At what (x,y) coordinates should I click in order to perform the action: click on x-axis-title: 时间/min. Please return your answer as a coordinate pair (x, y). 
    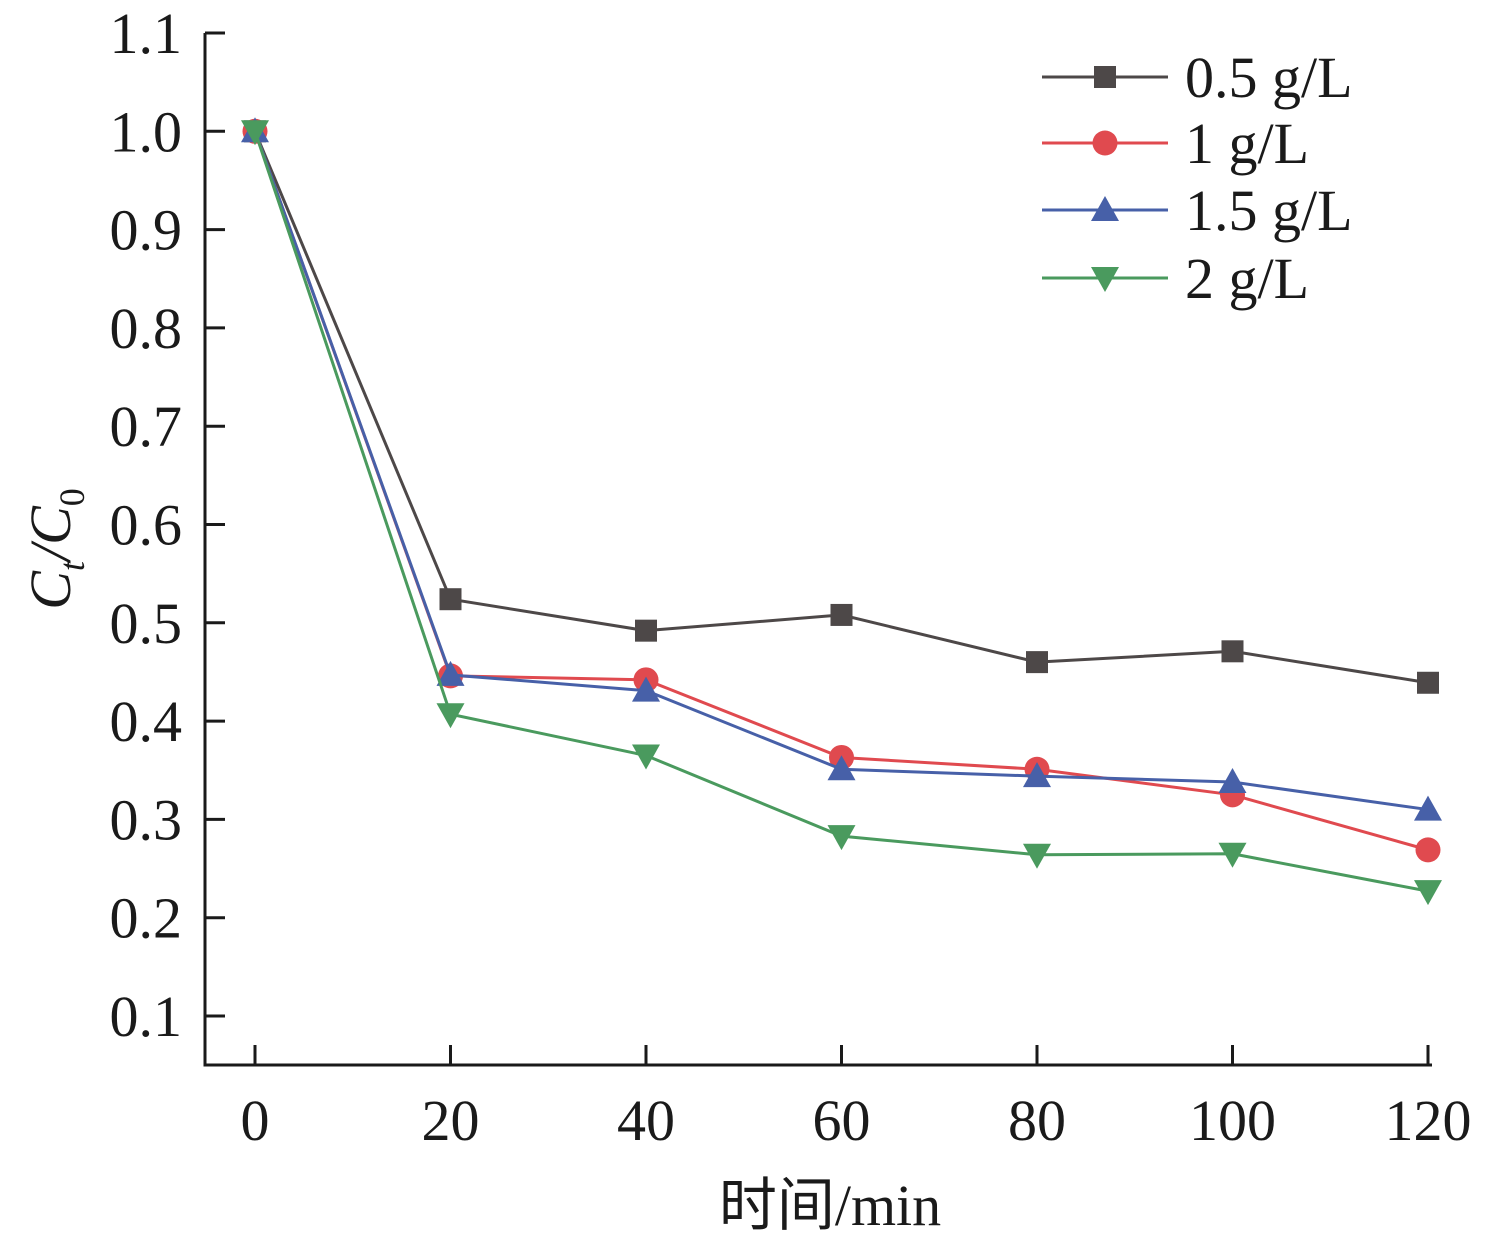
    Looking at the image, I should click on (830, 1205).